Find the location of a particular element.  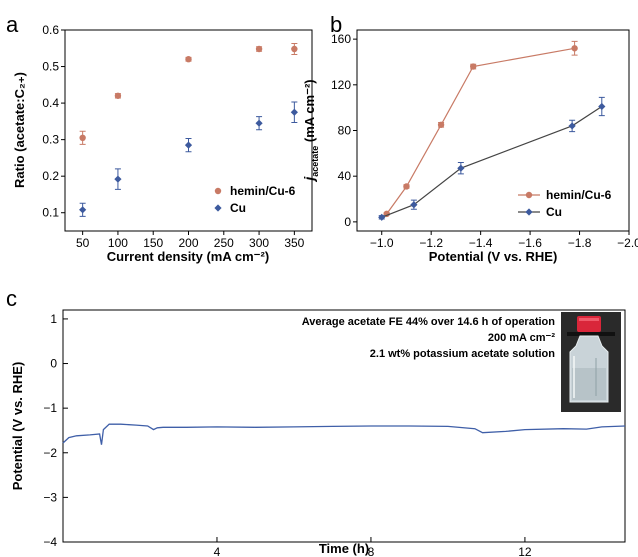

x-tick-label-a: 350 is located at coordinates (294, 243).